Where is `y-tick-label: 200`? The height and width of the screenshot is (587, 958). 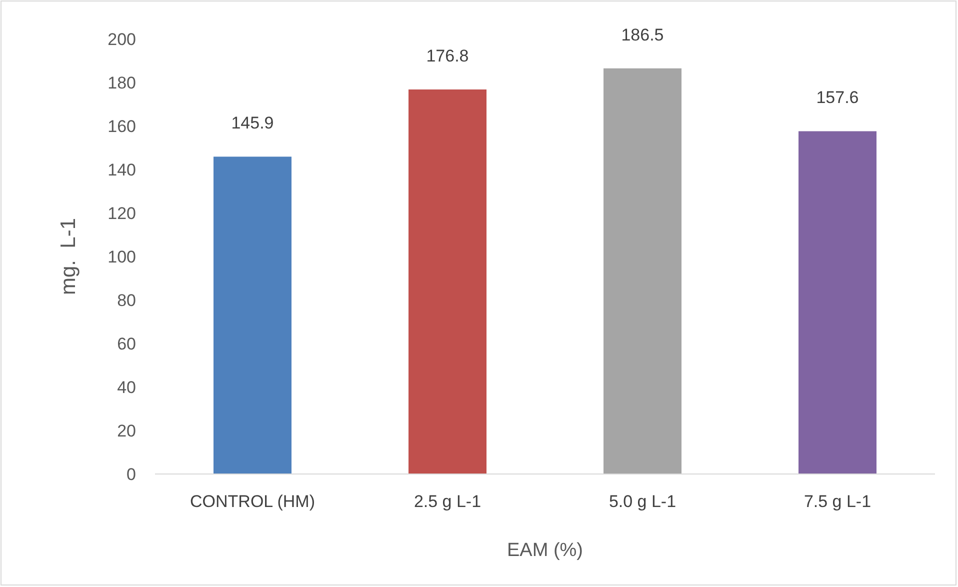 y-tick-label: 200 is located at coordinates (122, 39).